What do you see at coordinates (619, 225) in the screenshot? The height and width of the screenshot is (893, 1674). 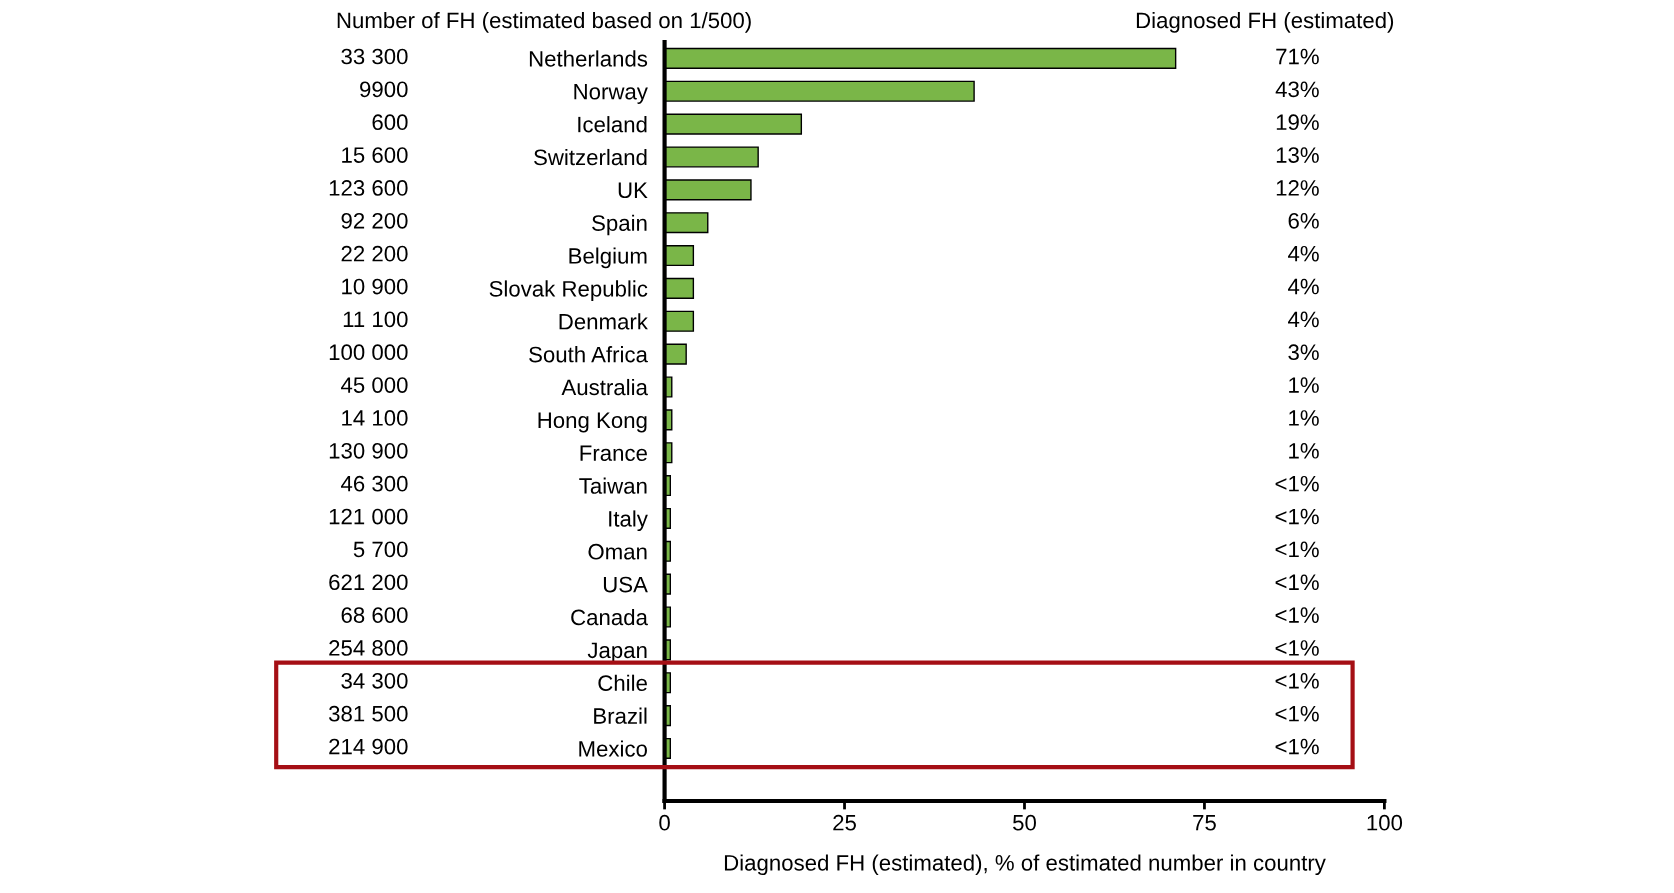 I see `y-tick-label: Spain` at bounding box center [619, 225].